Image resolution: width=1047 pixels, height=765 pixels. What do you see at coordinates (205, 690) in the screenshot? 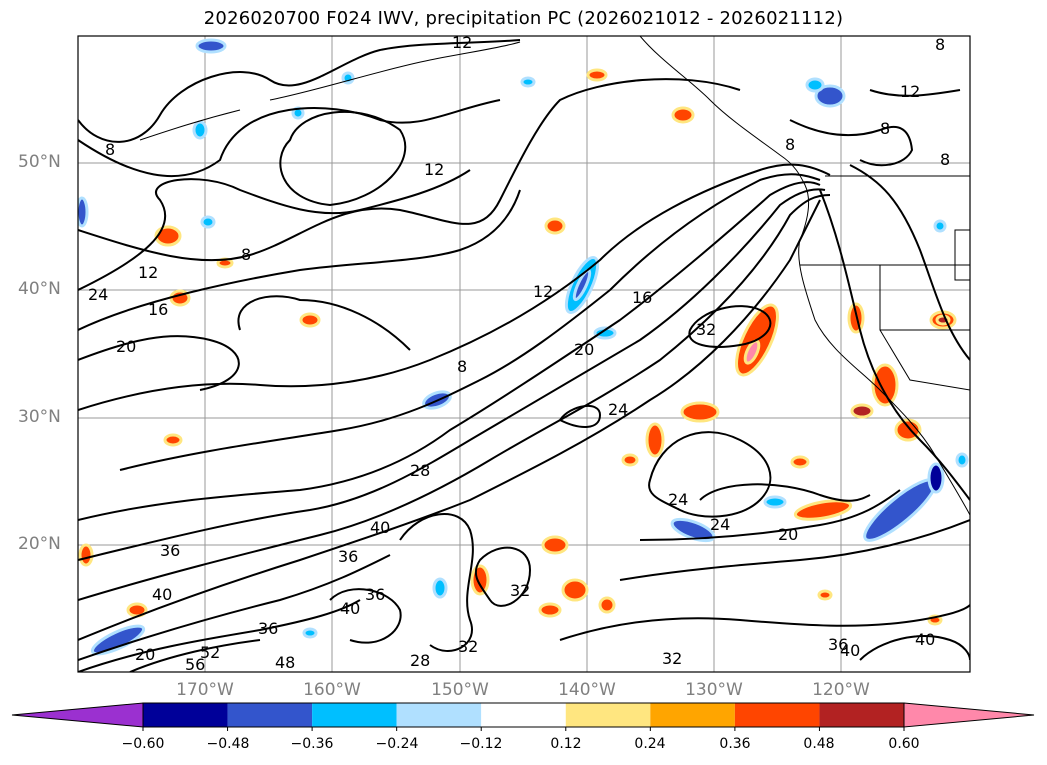
I see `lon-label-170w: 170°W` at bounding box center [205, 690].